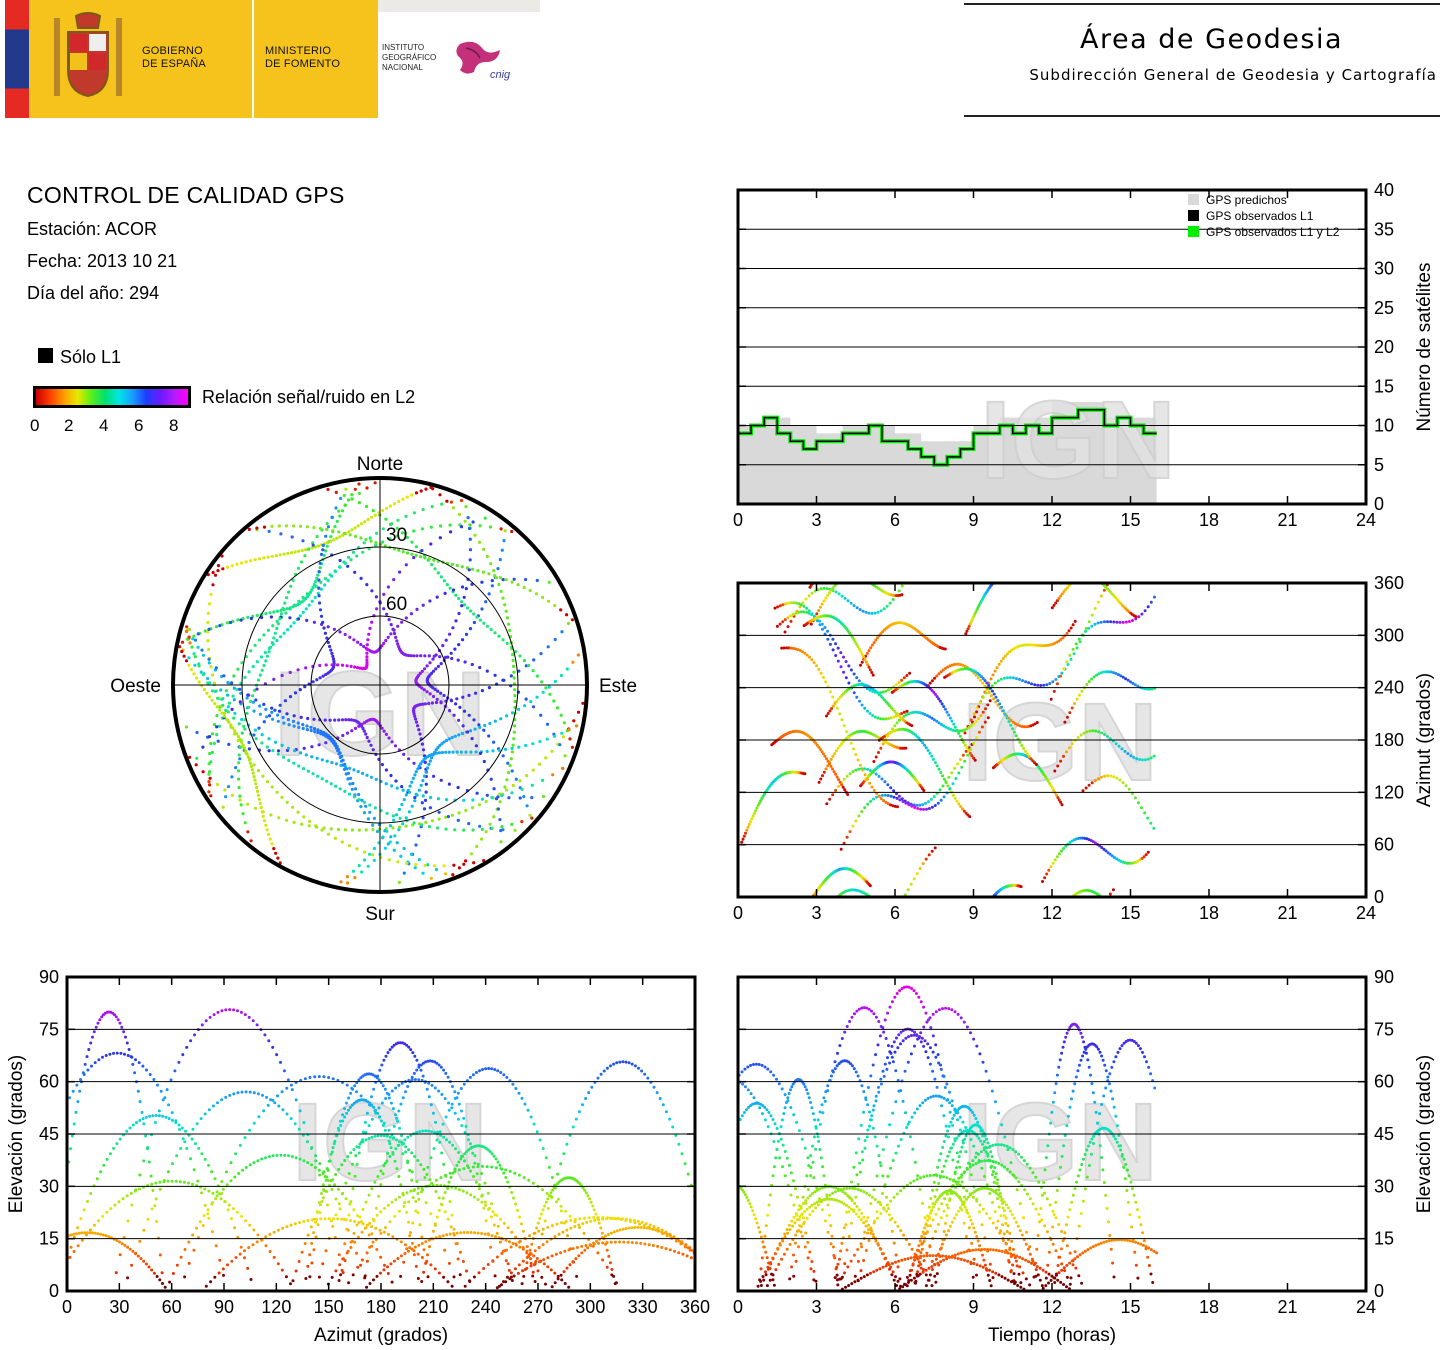  Describe the element at coordinates (329, 1307) in the screenshot. I see `x-tick-label: 150` at that location.